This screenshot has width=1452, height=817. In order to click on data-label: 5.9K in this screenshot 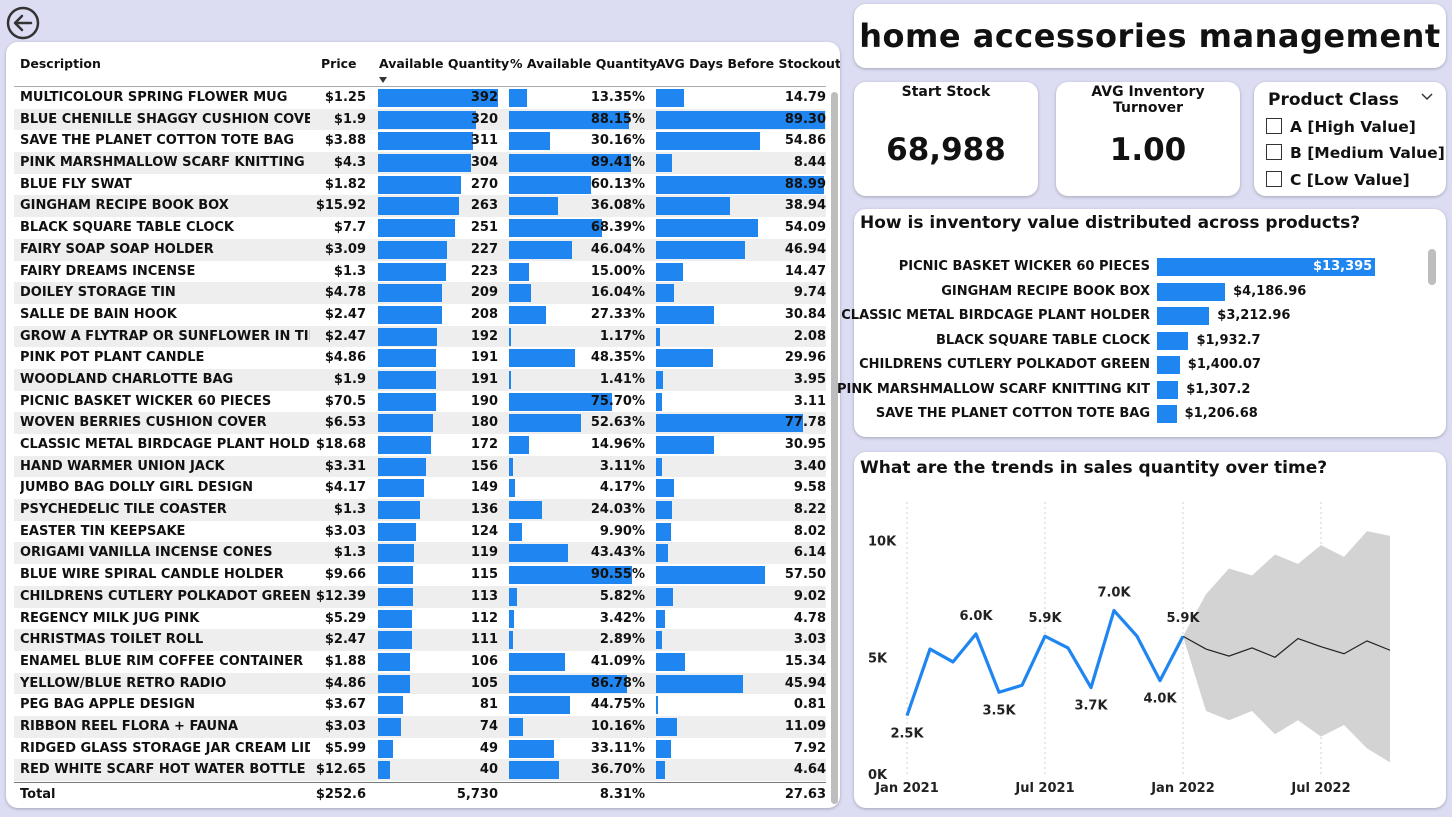, I will do `click(1183, 618)`.